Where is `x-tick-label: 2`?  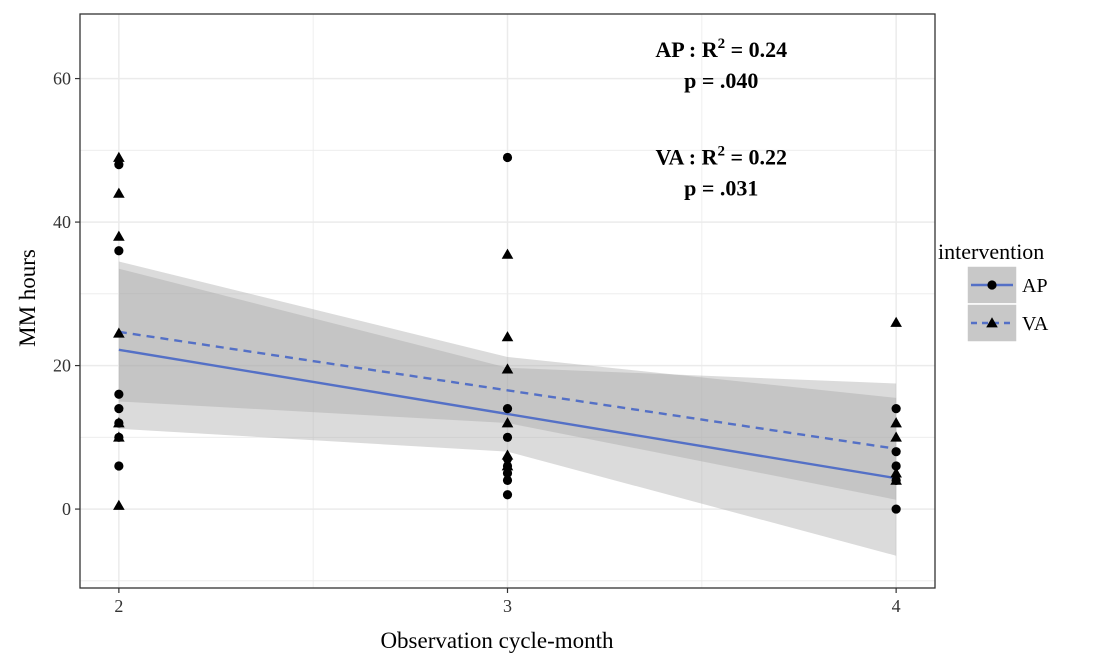 x-tick-label: 2 is located at coordinates (118, 606).